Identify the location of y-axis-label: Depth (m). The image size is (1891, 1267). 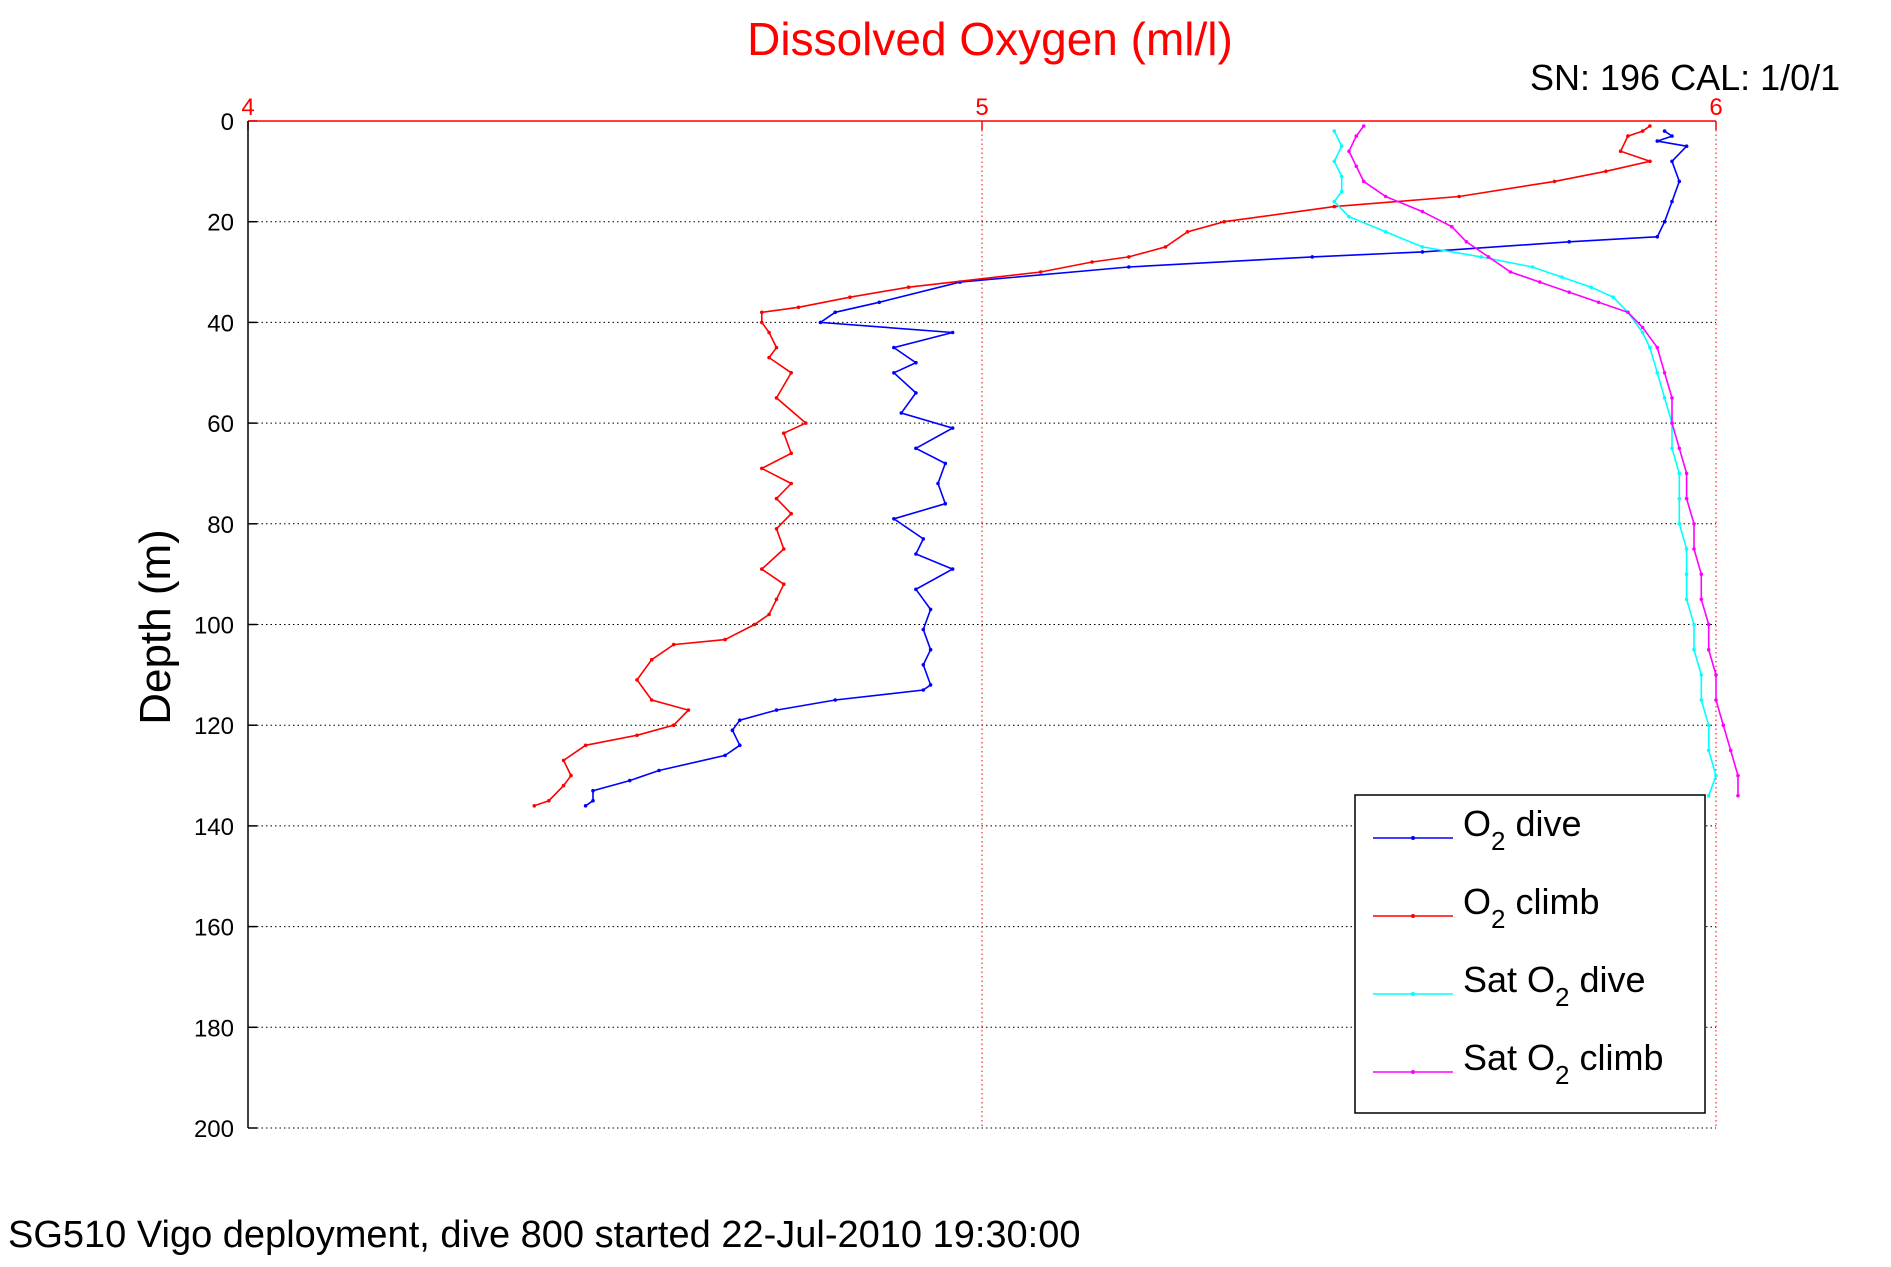
(155, 627).